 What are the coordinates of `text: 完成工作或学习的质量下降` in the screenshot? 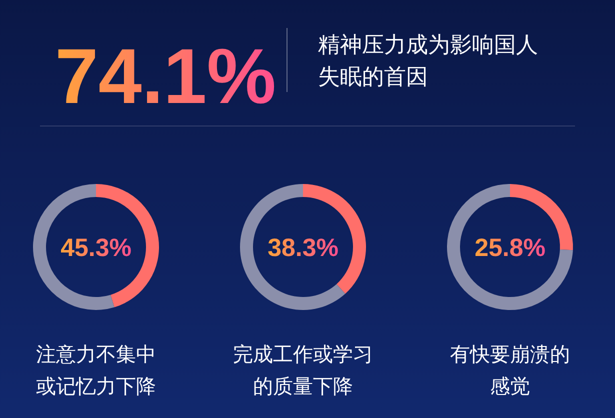 It's located at (303, 370).